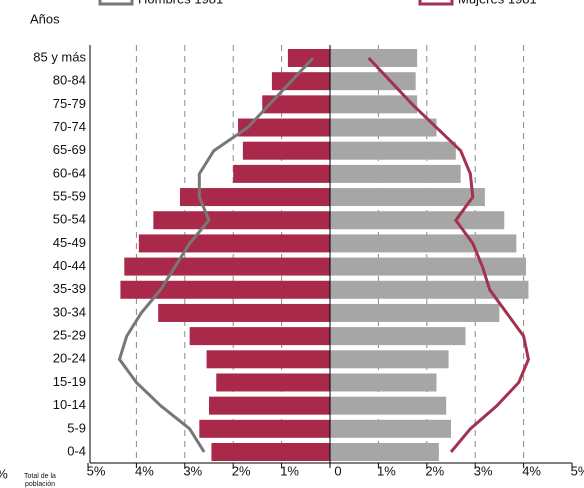  I want to click on y-tick-label: 60-64, so click(69, 172).